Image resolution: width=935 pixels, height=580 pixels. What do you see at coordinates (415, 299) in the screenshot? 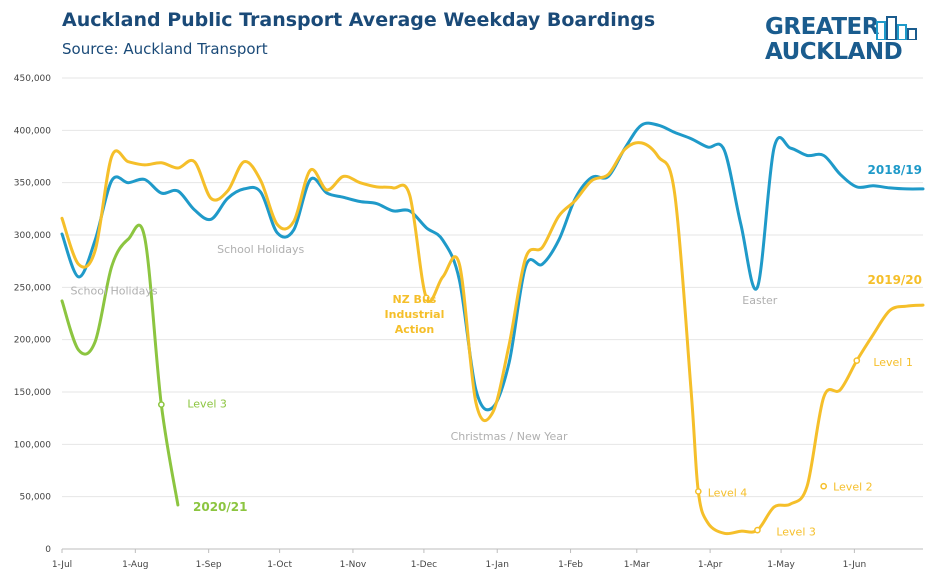
I see `annotation-text: NZ Bus` at bounding box center [415, 299].